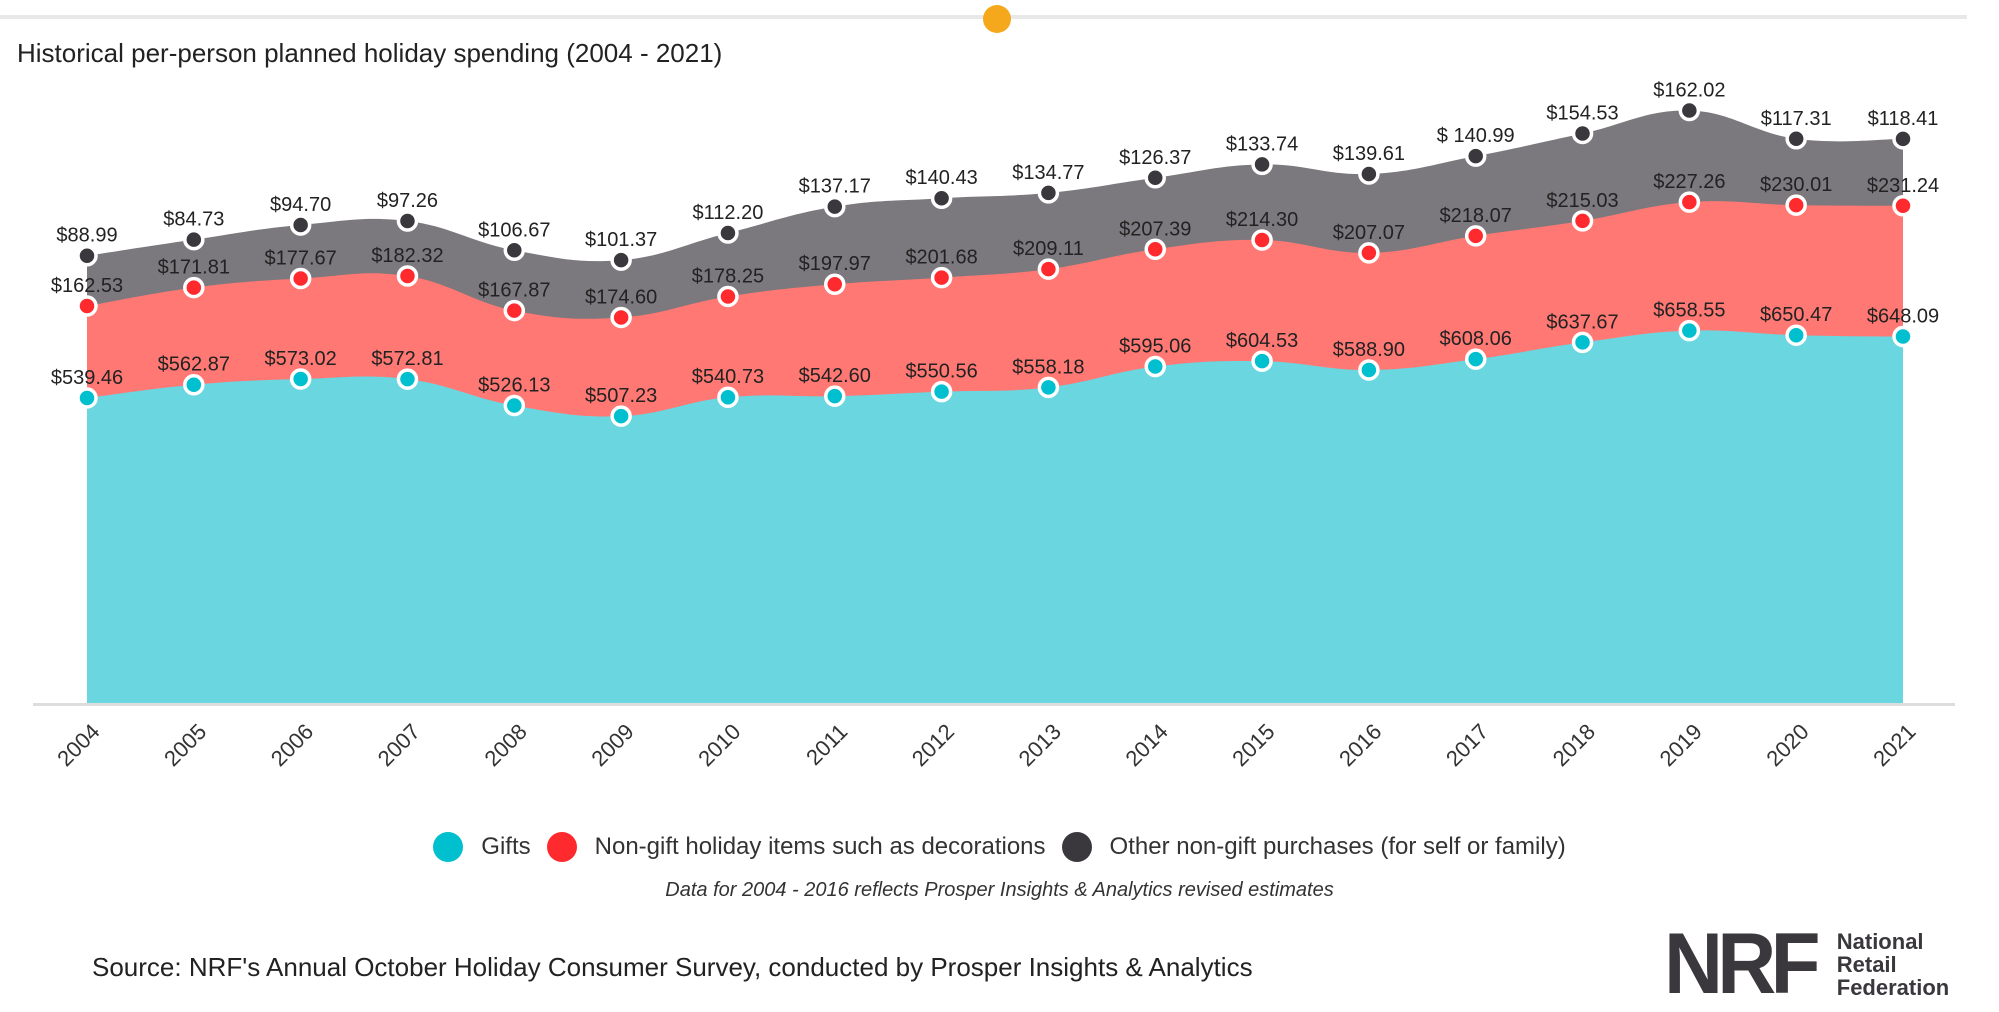  What do you see at coordinates (1880, 941) in the screenshot?
I see `logo-line: National` at bounding box center [1880, 941].